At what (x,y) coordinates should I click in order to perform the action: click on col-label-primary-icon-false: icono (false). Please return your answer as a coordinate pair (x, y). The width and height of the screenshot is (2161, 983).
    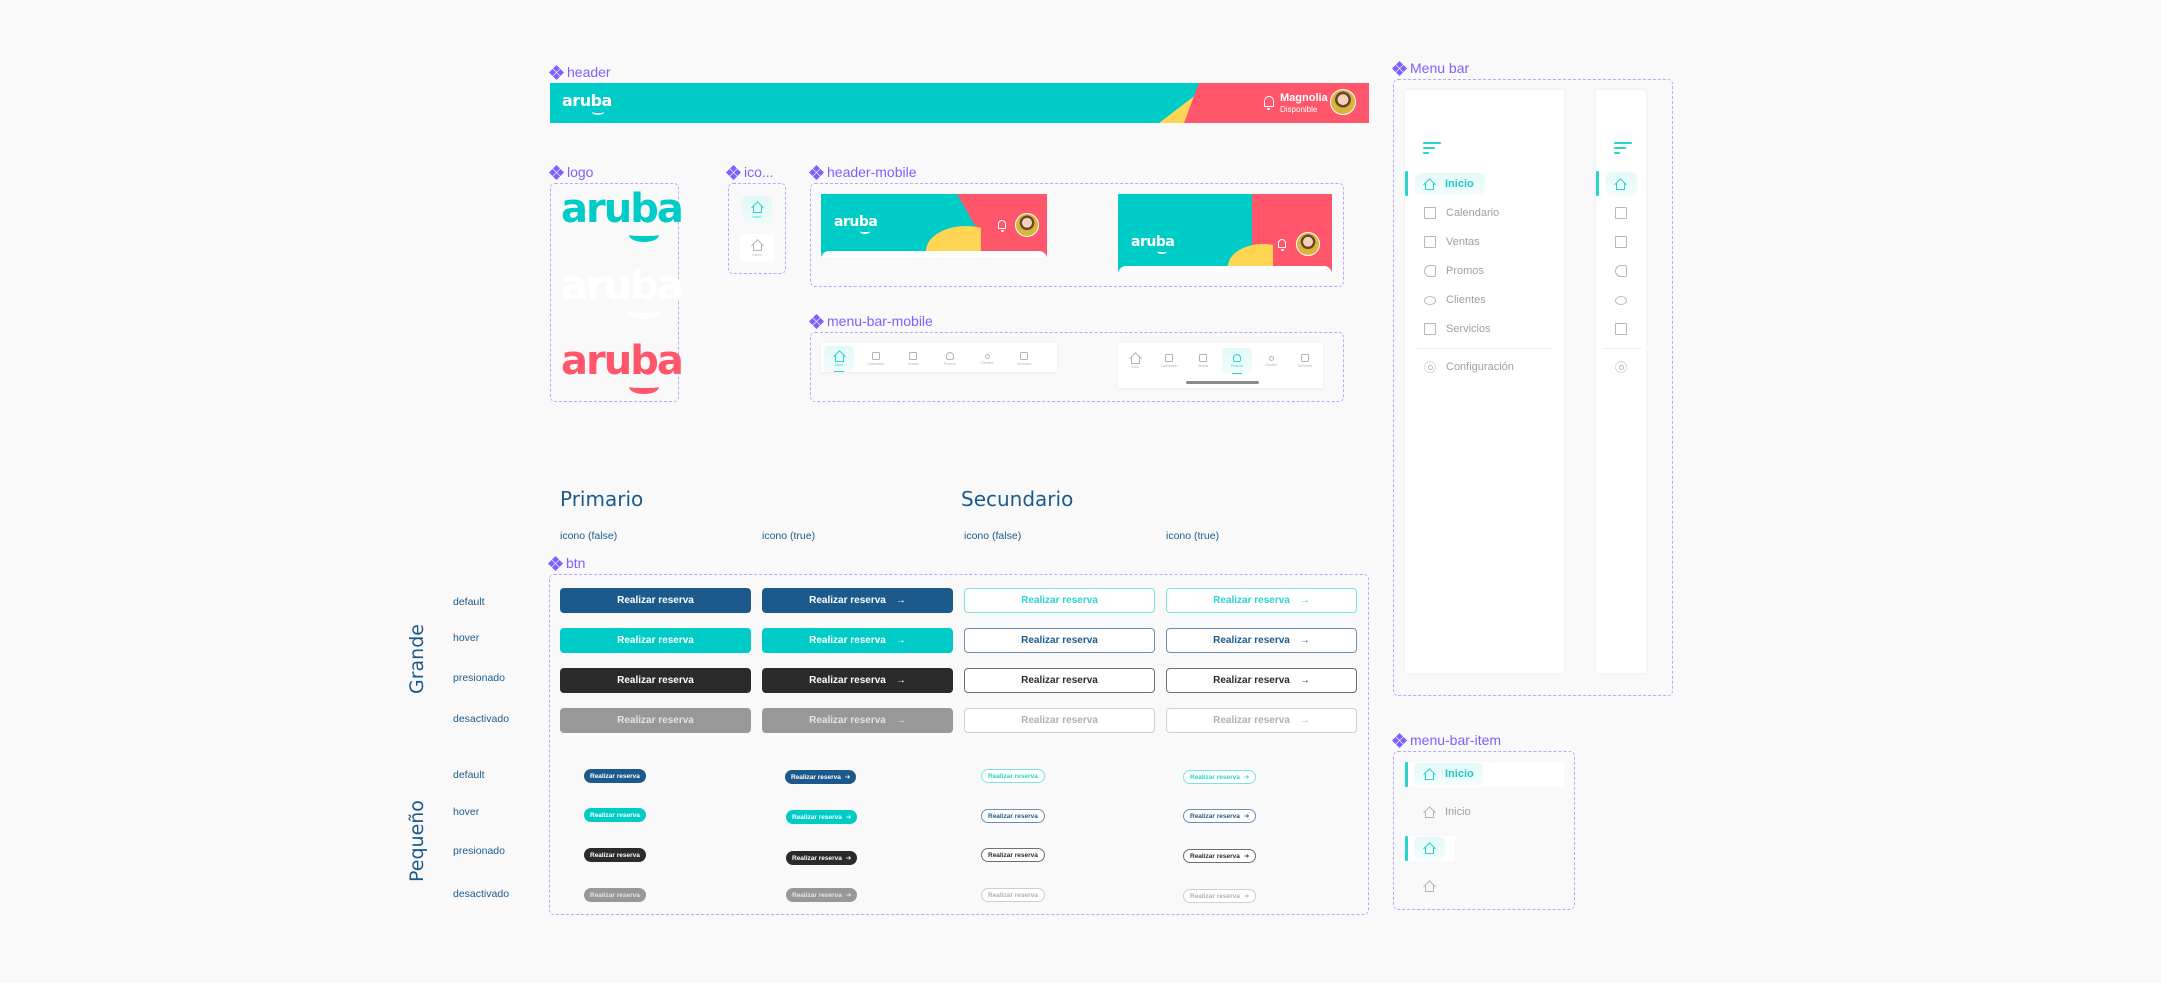
    Looking at the image, I should click on (589, 536).